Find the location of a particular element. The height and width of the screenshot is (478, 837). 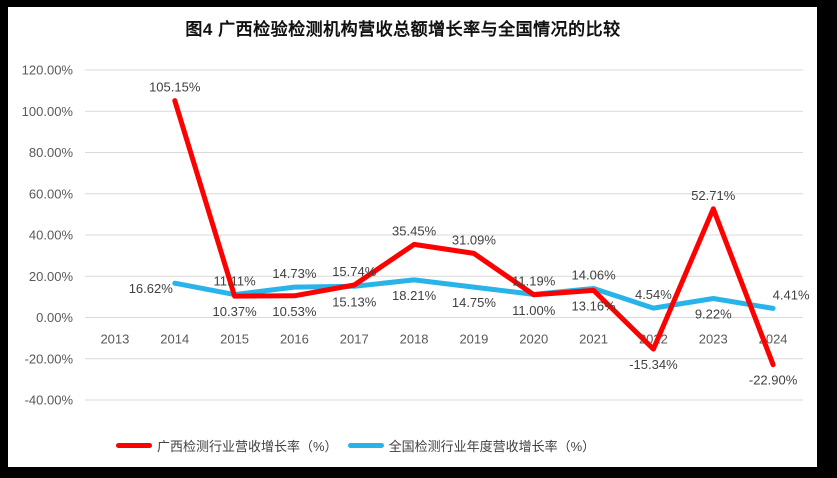

legend-item-guangxi: 广西检测行业营收增长率（%） is located at coordinates (227, 445).